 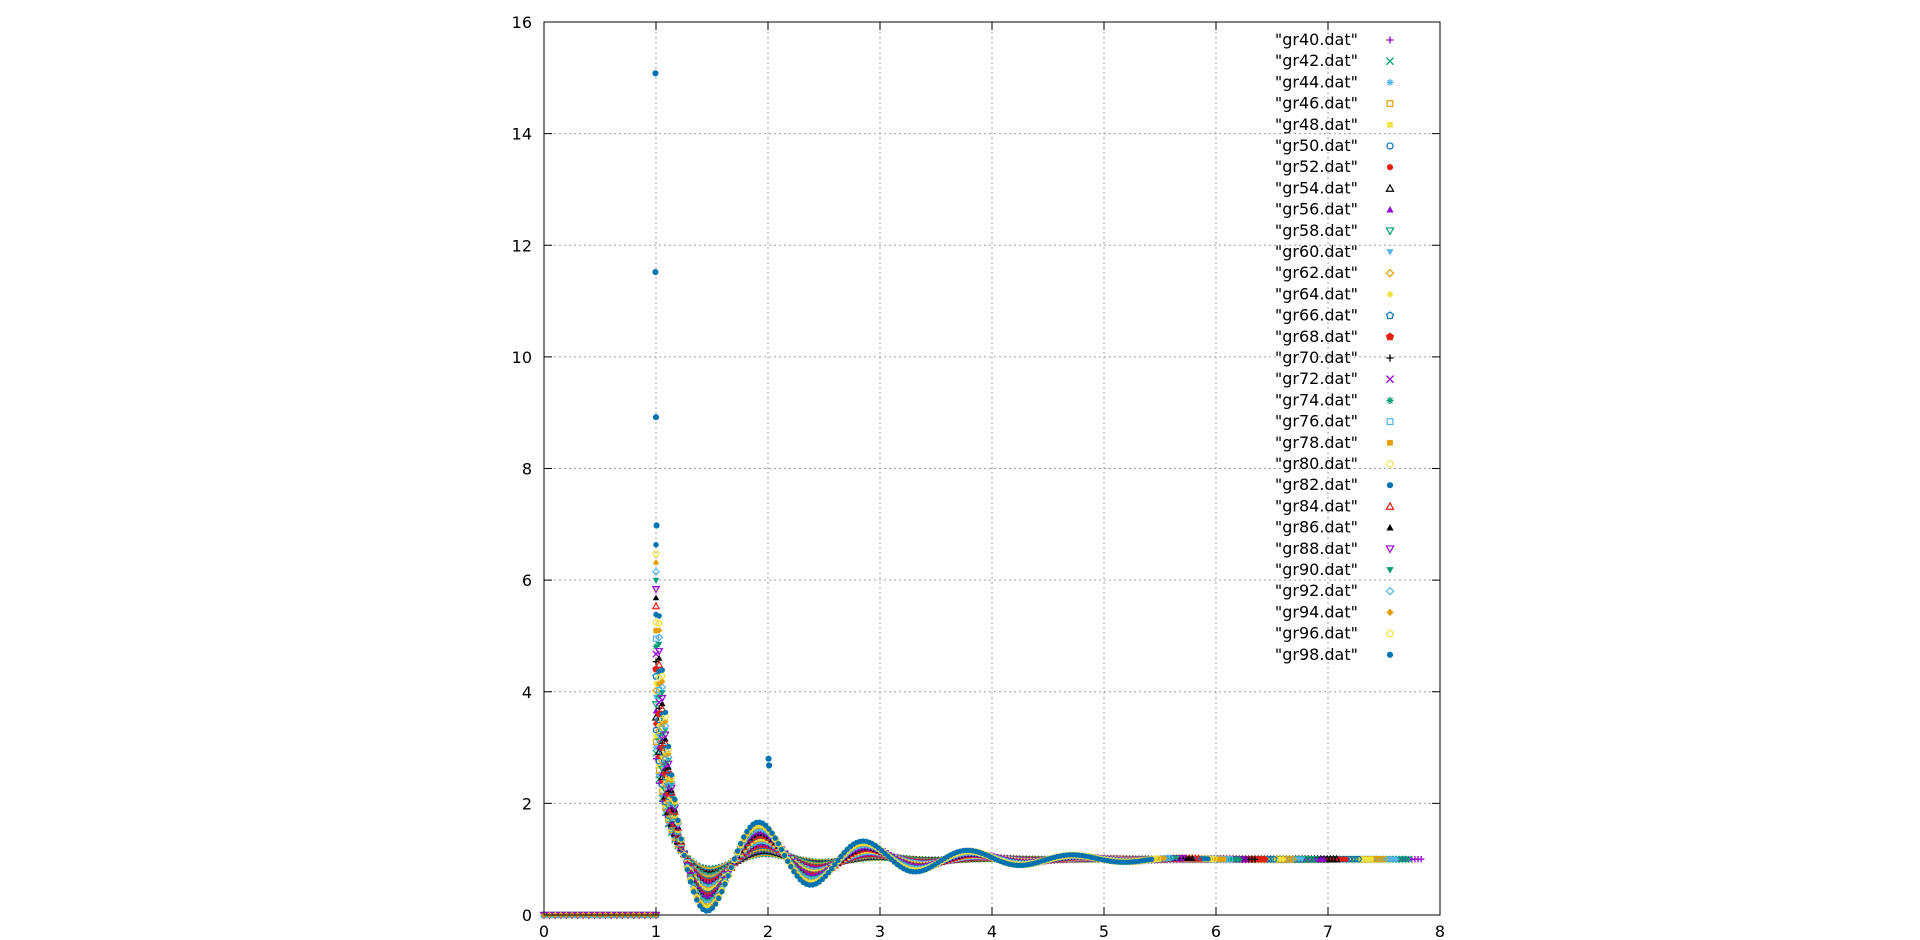 I want to click on series-gr76, so click(x=887, y=777).